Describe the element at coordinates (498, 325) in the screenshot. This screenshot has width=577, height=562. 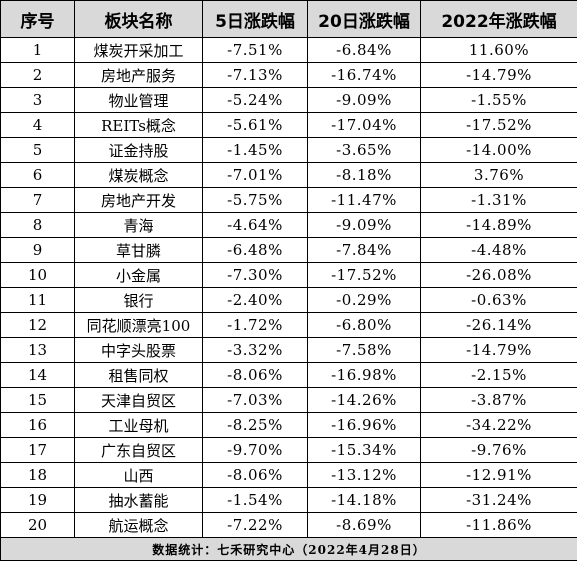
I see `change-2022-cell: -26.14%` at that location.